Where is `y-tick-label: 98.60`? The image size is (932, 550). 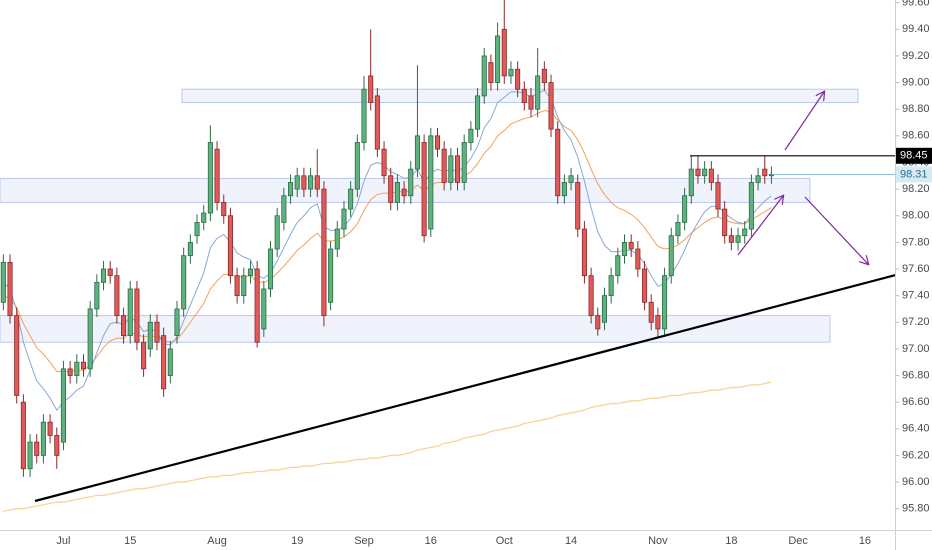 y-tick-label: 98.60 is located at coordinates (916, 136).